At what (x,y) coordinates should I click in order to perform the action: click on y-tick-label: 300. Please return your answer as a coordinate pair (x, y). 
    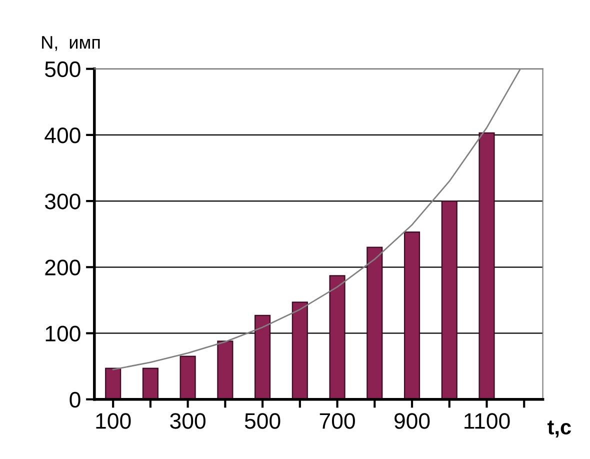
    Looking at the image, I should click on (62, 202).